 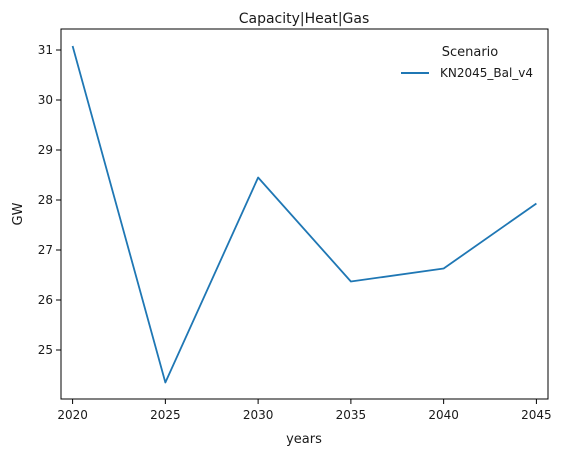 What do you see at coordinates (467, 62) in the screenshot?
I see `legend: Scenario KN2045_Bal_v4` at bounding box center [467, 62].